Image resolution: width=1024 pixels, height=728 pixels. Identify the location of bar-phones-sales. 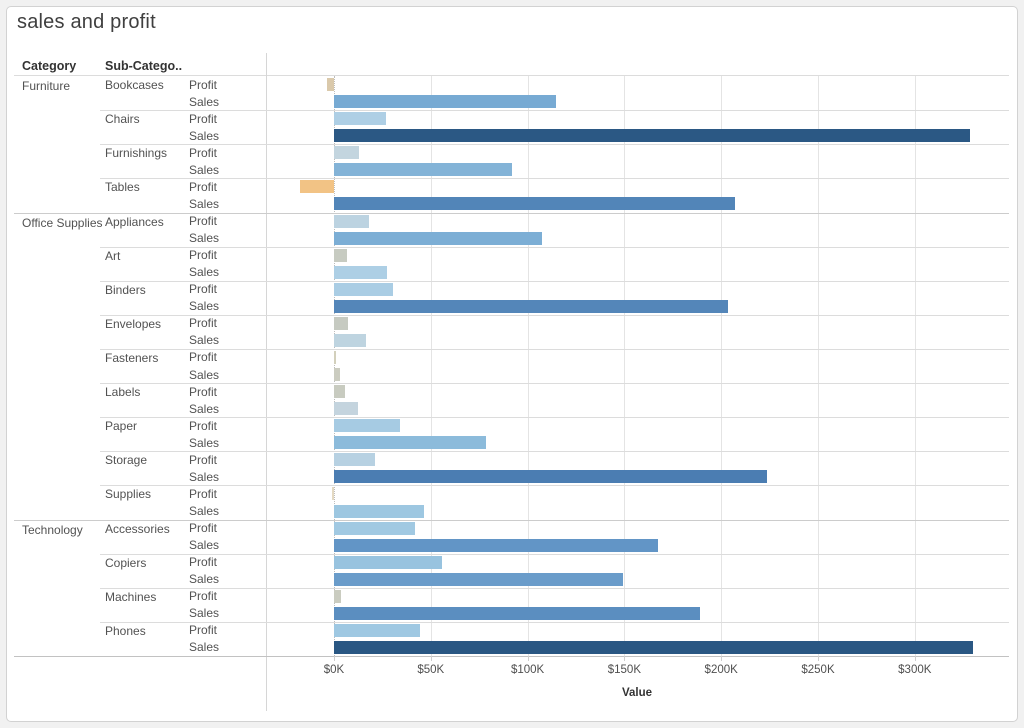
(653, 647).